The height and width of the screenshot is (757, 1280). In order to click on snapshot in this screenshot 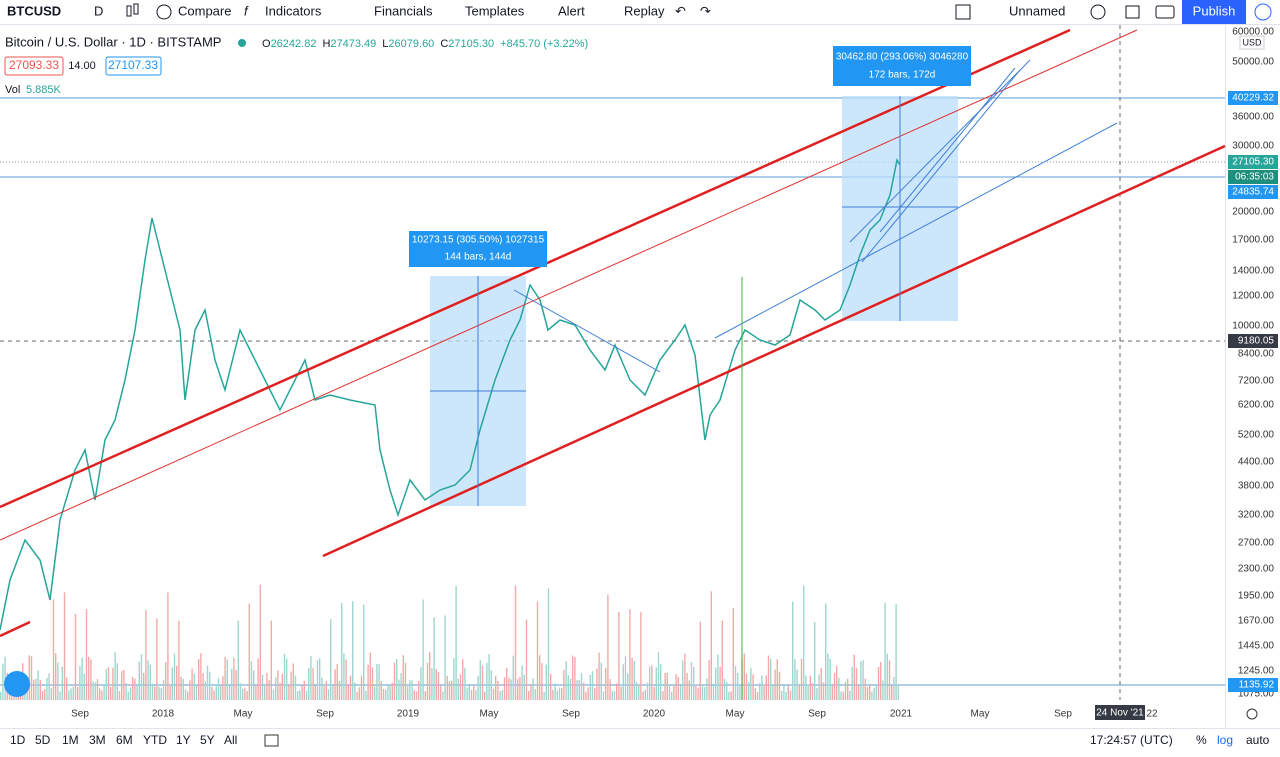, I will do `click(1165, 12)`.